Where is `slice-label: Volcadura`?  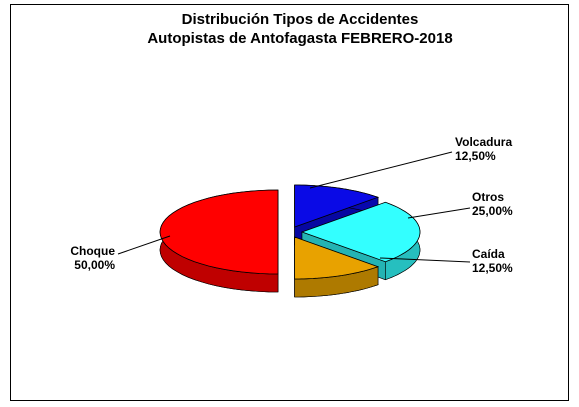
slice-label: Volcadura is located at coordinates (483, 142).